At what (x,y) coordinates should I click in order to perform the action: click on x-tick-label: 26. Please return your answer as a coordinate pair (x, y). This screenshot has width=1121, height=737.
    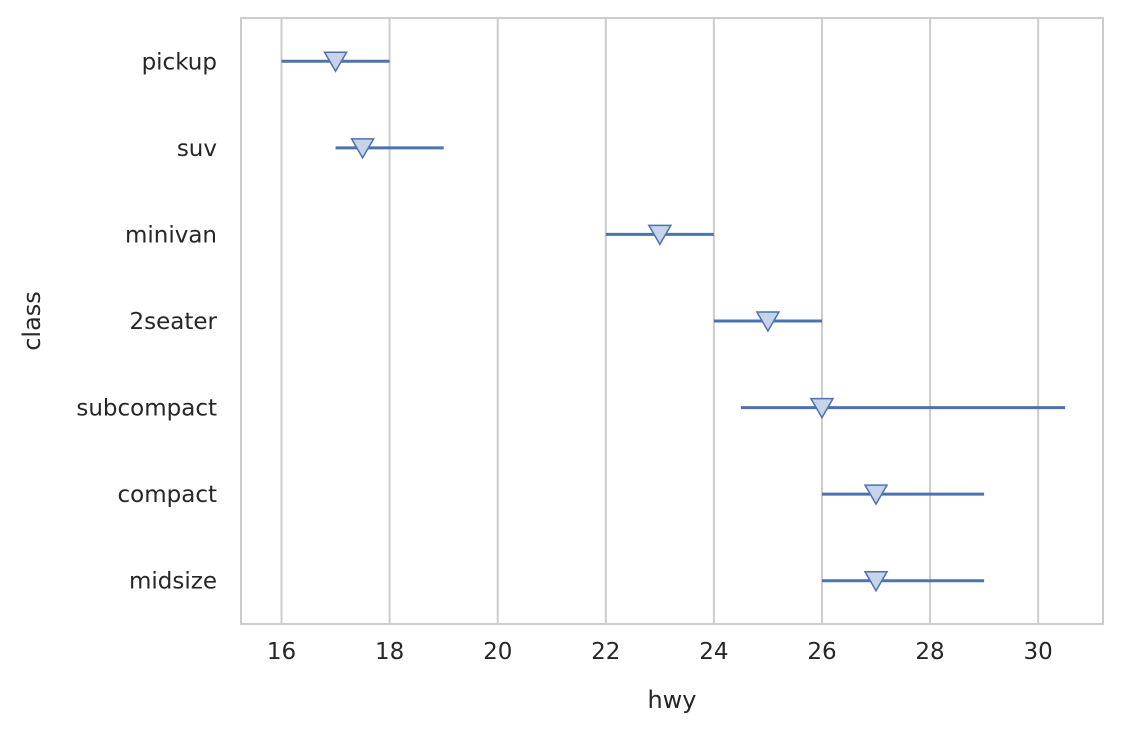
    Looking at the image, I should click on (821, 652).